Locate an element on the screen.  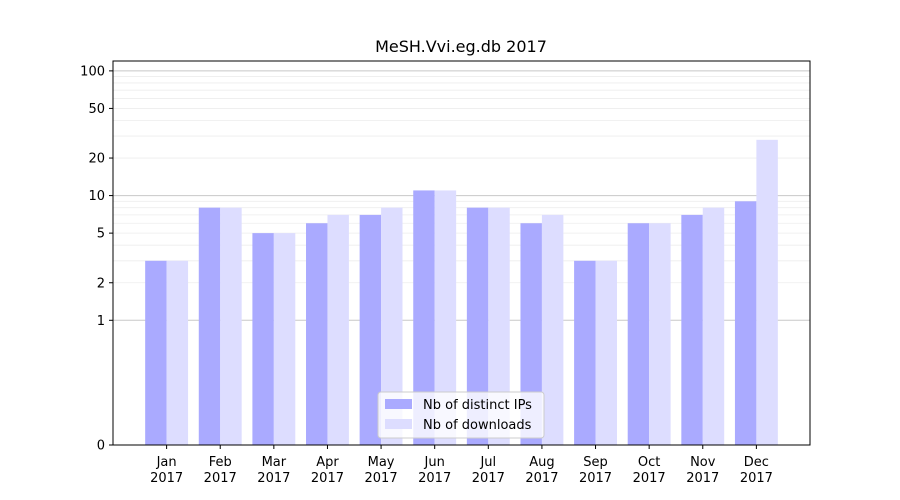
y-tick-label: 50 is located at coordinates (96, 109).